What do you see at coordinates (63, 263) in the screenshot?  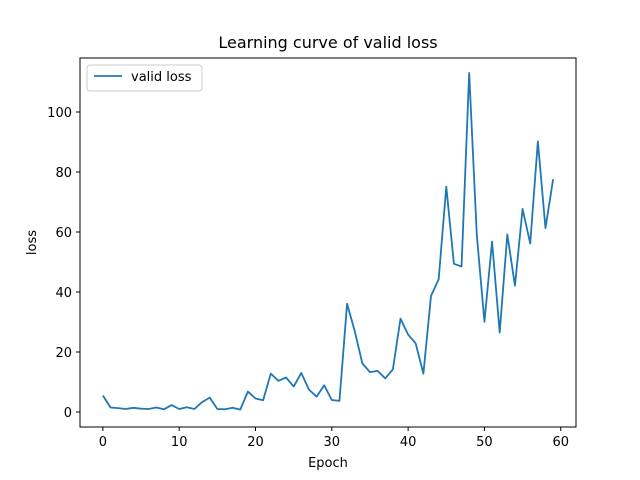 I see `y-axis: 0 20 40 60 80 100` at bounding box center [63, 263].